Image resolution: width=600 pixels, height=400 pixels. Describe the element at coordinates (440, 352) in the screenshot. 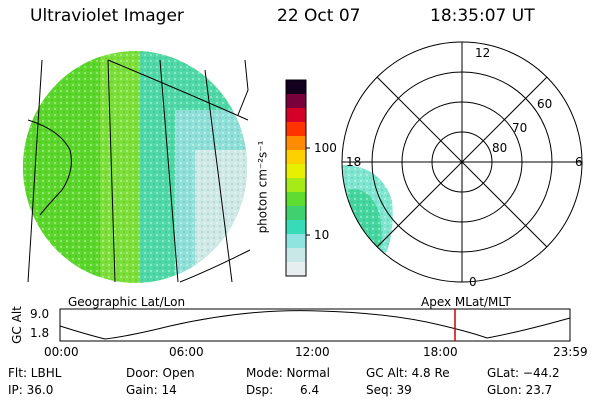

I see `orbit-xtick-1800: 18:00` at that location.